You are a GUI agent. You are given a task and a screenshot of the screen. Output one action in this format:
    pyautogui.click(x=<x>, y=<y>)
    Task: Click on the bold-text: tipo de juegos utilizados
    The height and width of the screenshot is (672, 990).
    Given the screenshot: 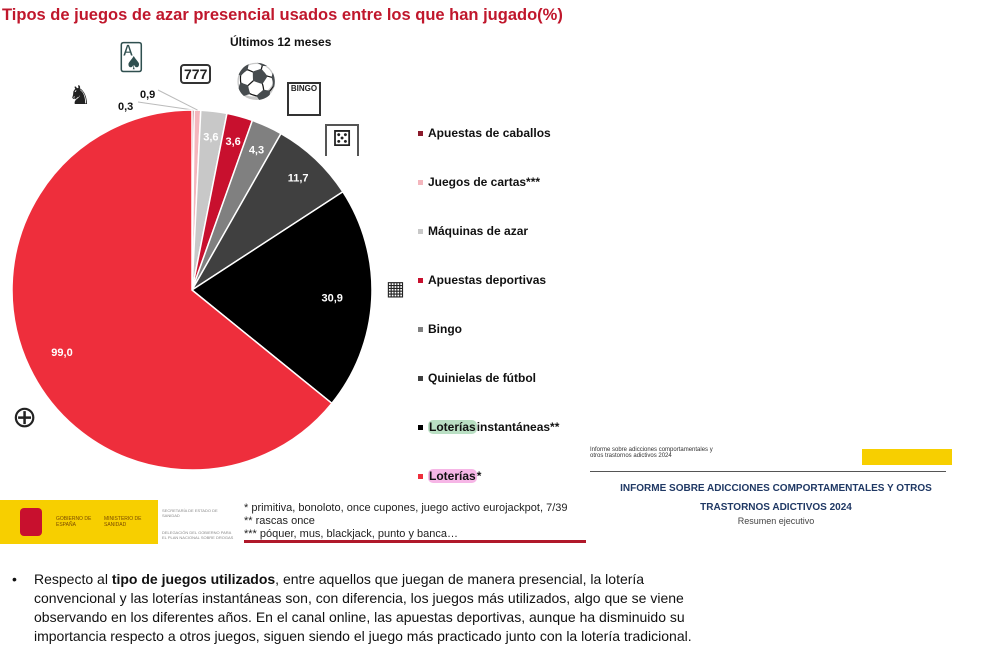 What is the action you would take?
    pyautogui.click(x=193, y=579)
    